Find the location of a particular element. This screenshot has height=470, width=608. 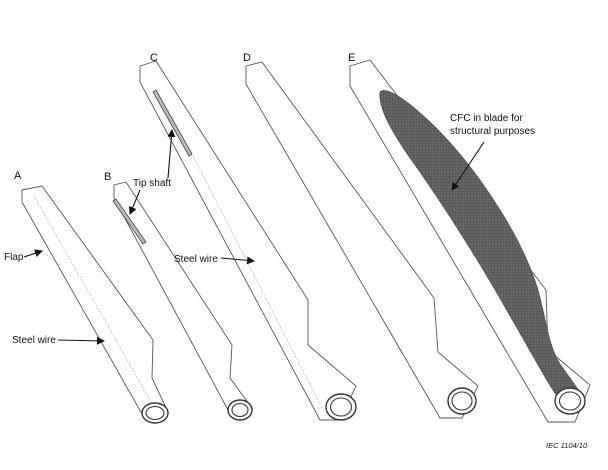

figure-code: IEC 1104/10 is located at coordinates (567, 445).